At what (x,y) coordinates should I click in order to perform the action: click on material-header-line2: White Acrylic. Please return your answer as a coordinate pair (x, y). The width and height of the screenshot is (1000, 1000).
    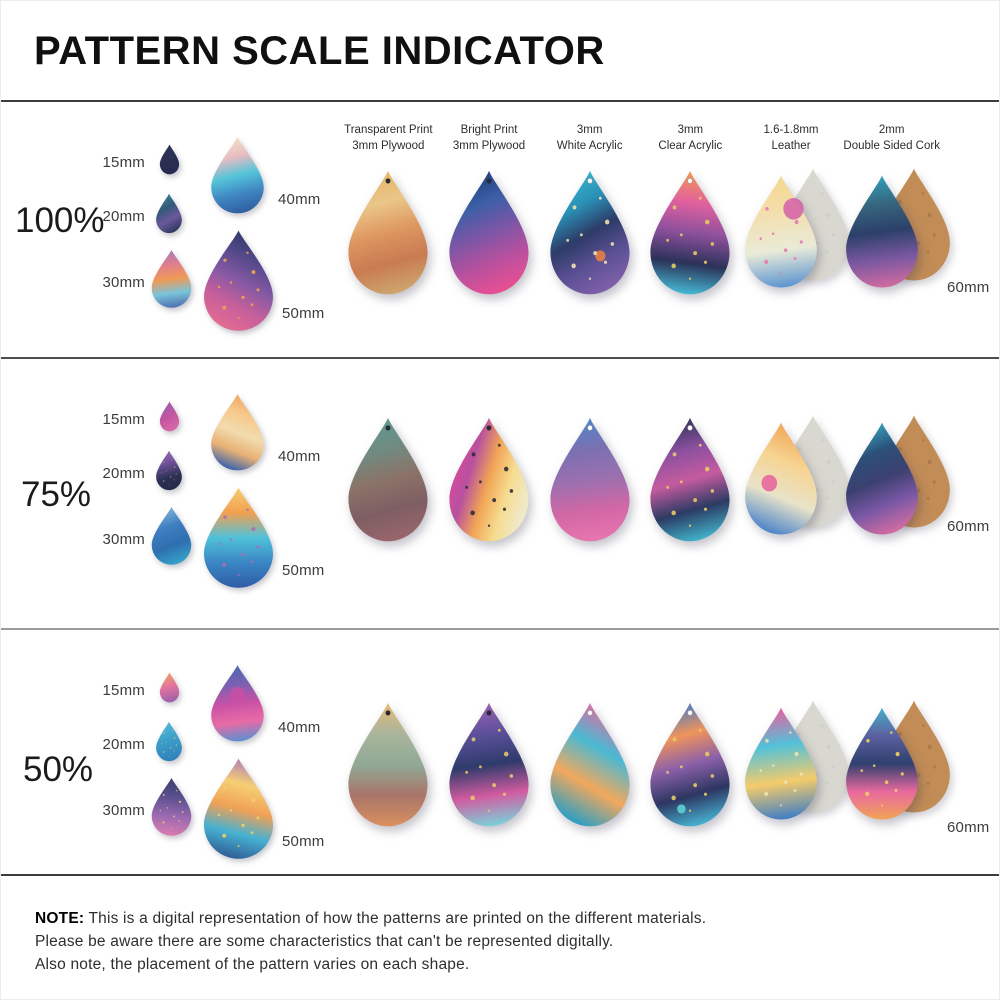
    Looking at the image, I should click on (589, 145).